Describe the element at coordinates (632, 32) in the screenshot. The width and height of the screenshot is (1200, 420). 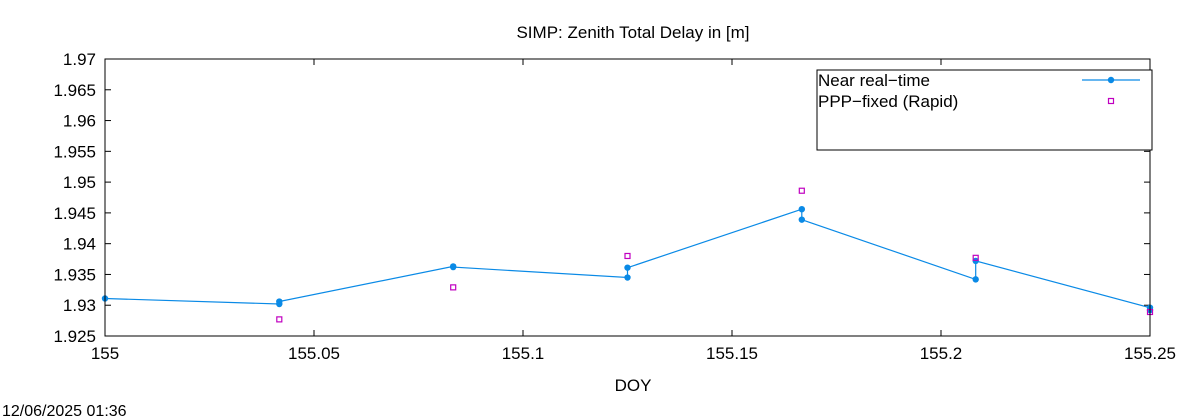
I see `chart-title: SIMP: Zenith Total Delay in [m]` at that location.